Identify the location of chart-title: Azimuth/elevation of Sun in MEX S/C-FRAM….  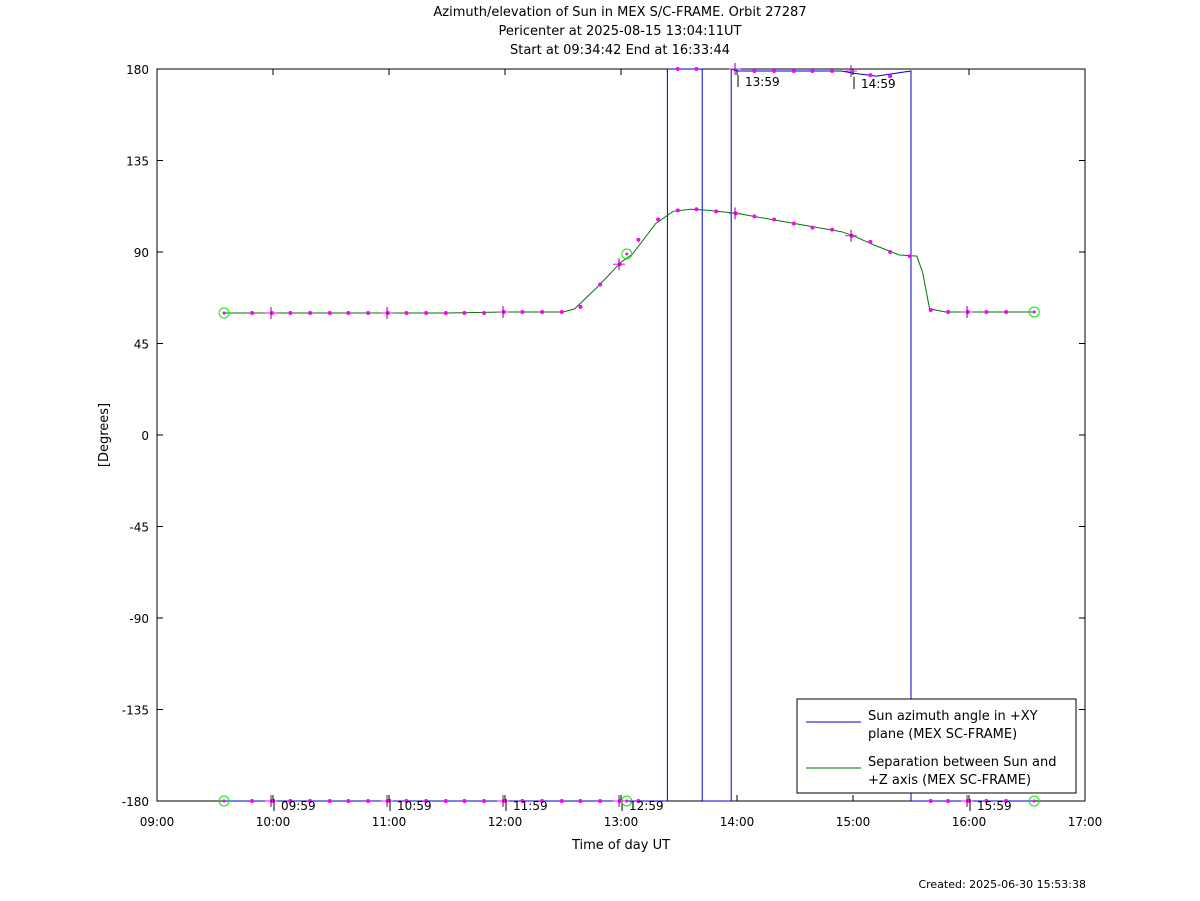
(620, 12).